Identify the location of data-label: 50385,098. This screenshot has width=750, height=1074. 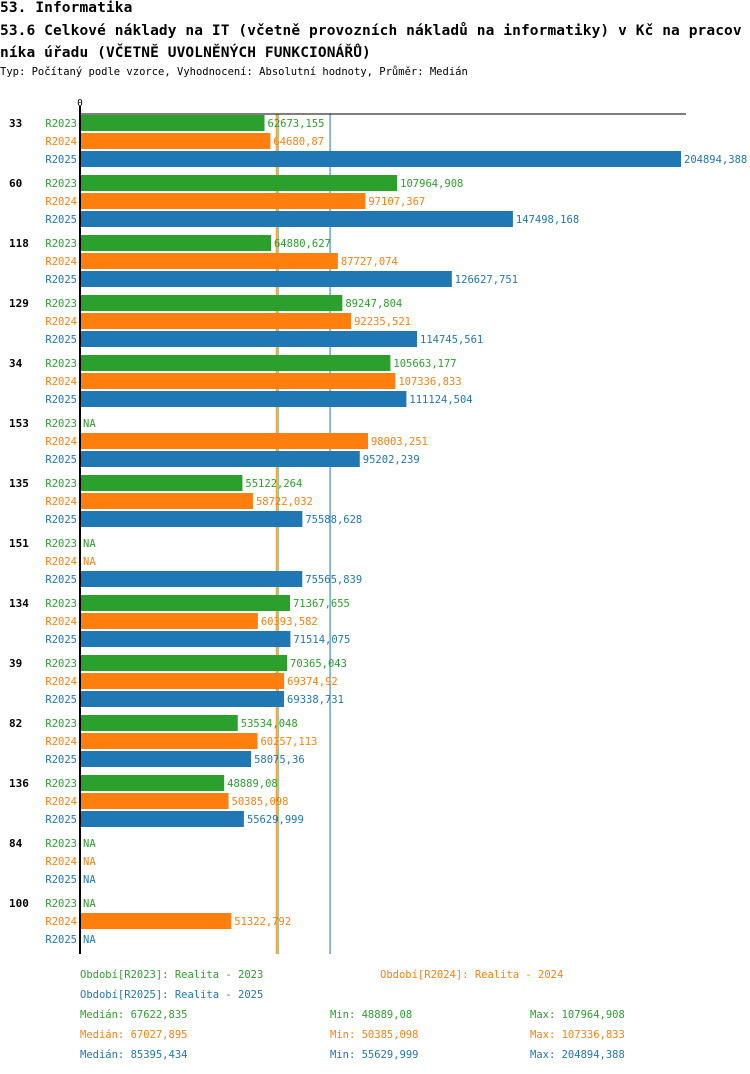
(260, 802).